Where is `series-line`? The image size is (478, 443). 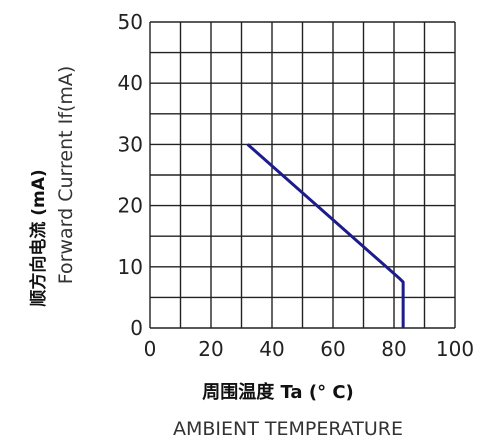
series-line is located at coordinates (325, 235).